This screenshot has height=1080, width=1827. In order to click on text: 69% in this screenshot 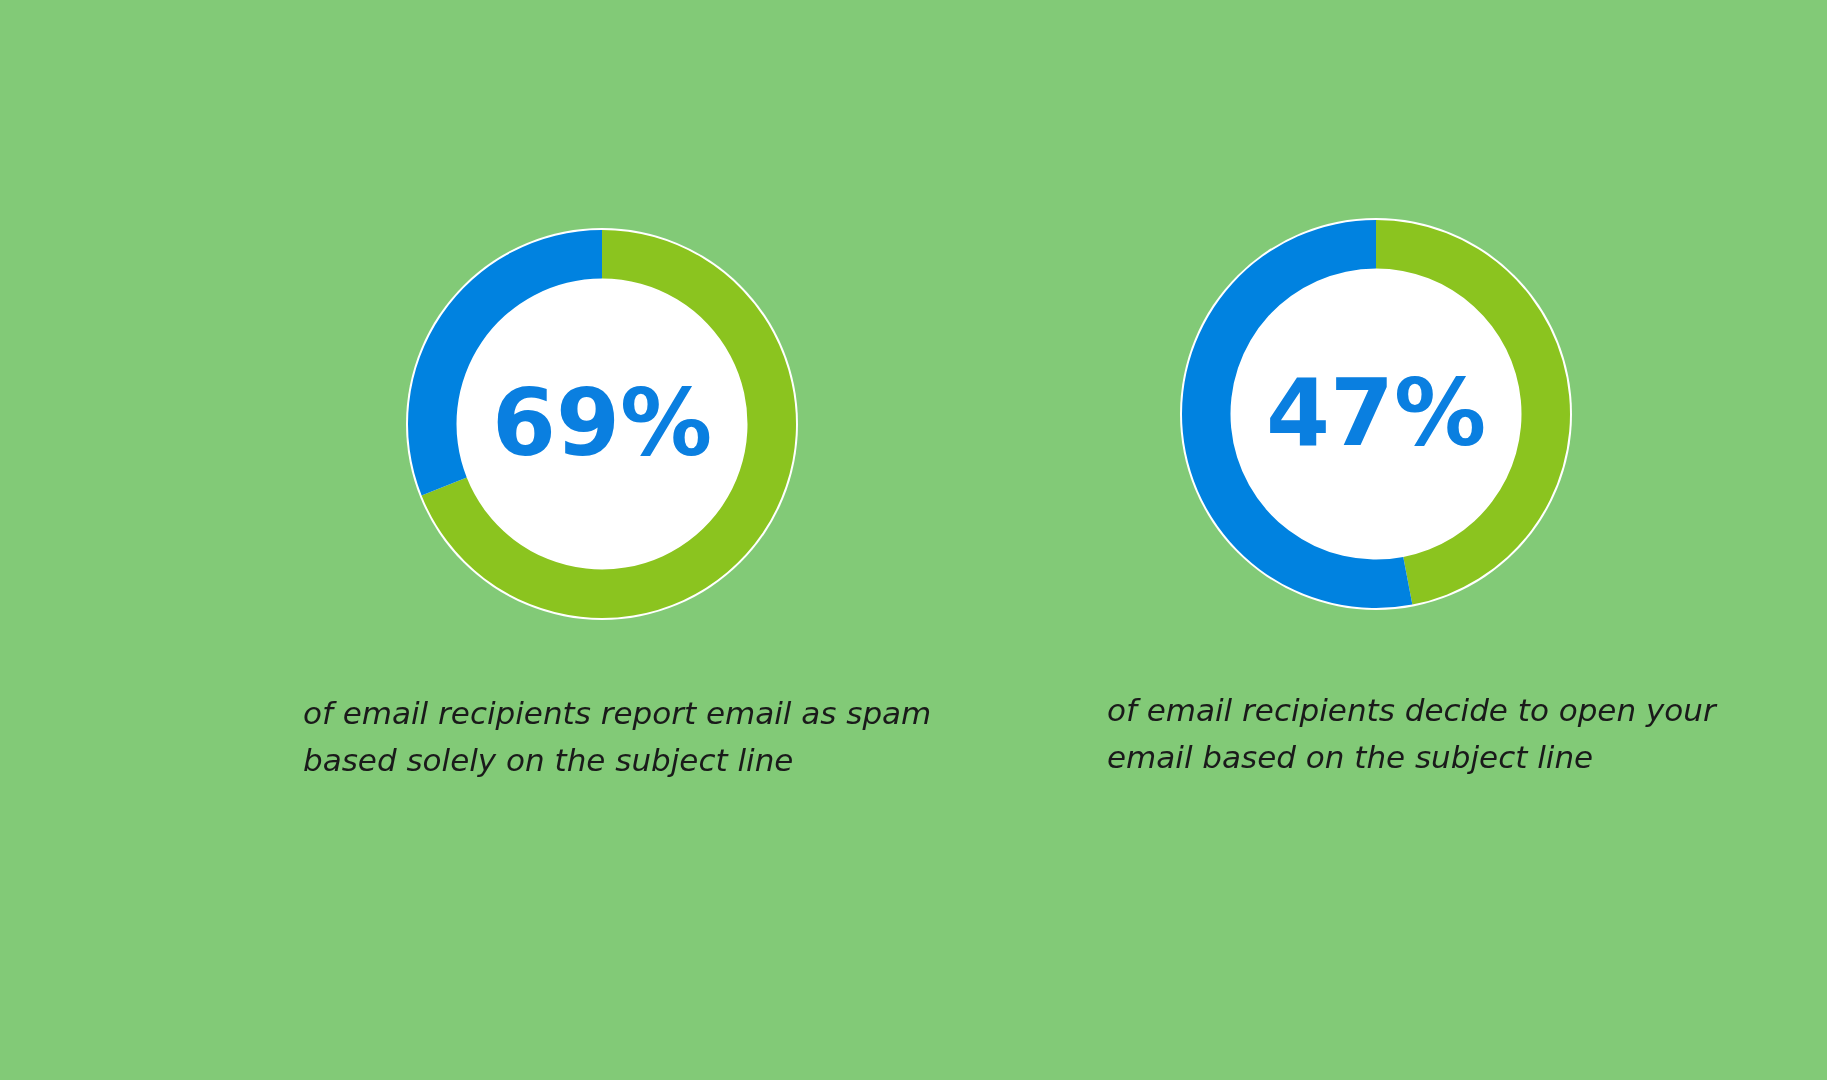, I will do `click(602, 423)`.